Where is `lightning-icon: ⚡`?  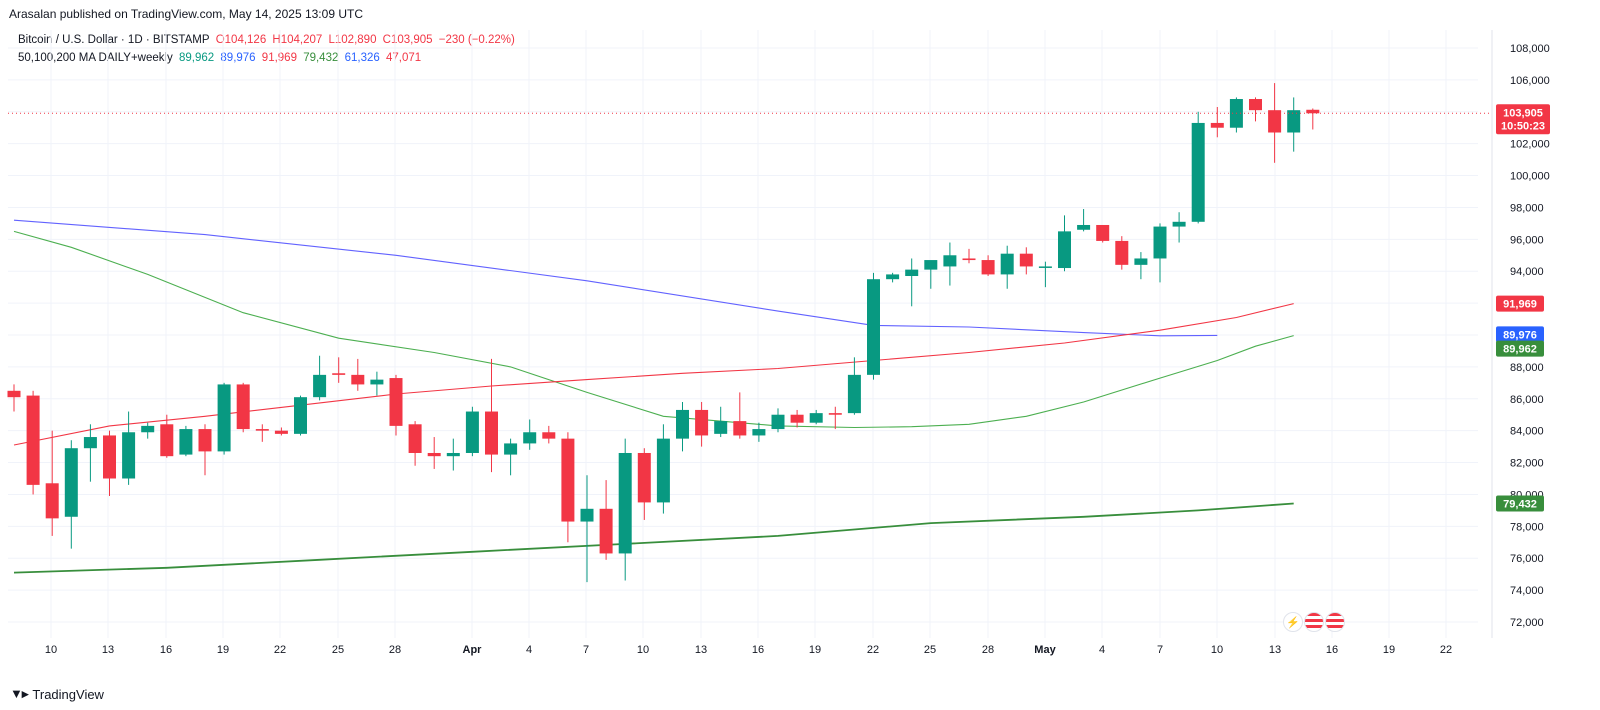 lightning-icon: ⚡ is located at coordinates (1293, 622).